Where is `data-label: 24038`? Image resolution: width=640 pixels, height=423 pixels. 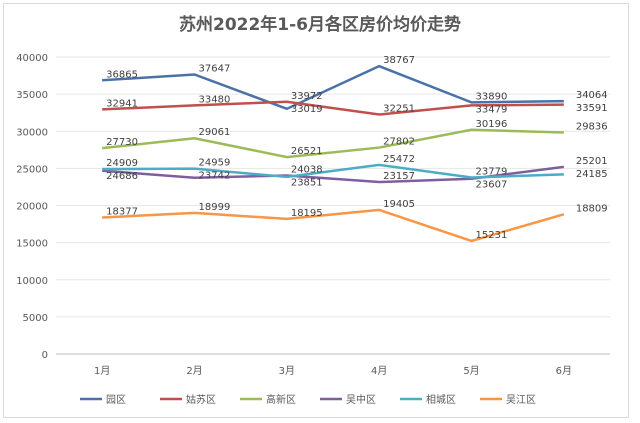
data-label: 24038 is located at coordinates (307, 170).